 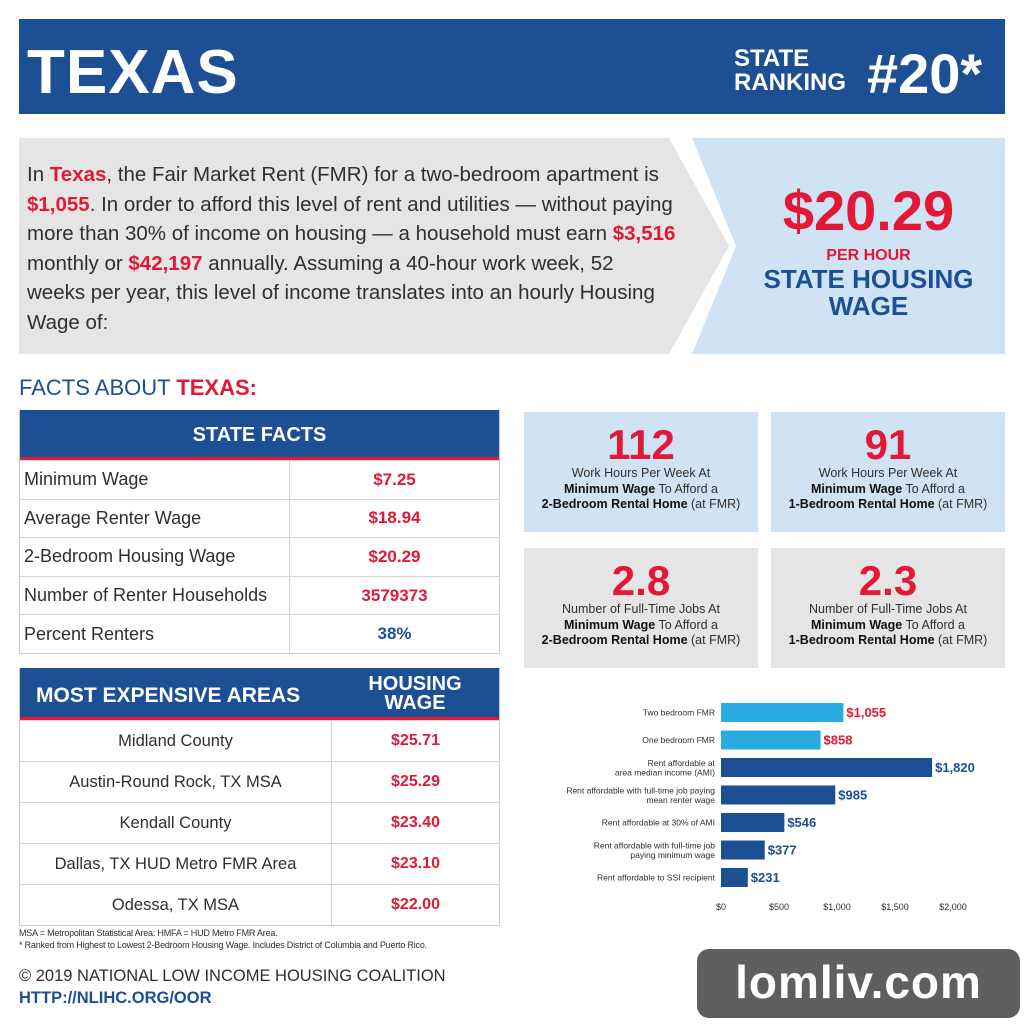 I want to click on stat-number: 91, so click(x=888, y=444).